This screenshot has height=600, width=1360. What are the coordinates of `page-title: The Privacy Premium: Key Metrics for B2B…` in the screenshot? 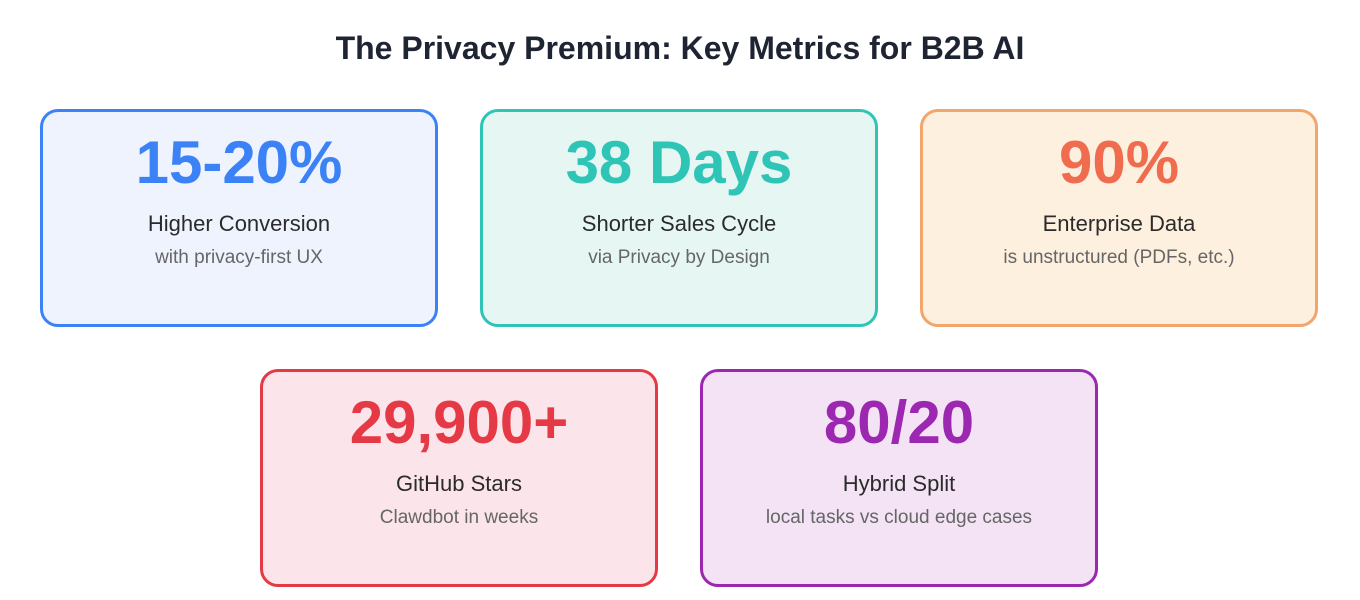 It's located at (680, 48).